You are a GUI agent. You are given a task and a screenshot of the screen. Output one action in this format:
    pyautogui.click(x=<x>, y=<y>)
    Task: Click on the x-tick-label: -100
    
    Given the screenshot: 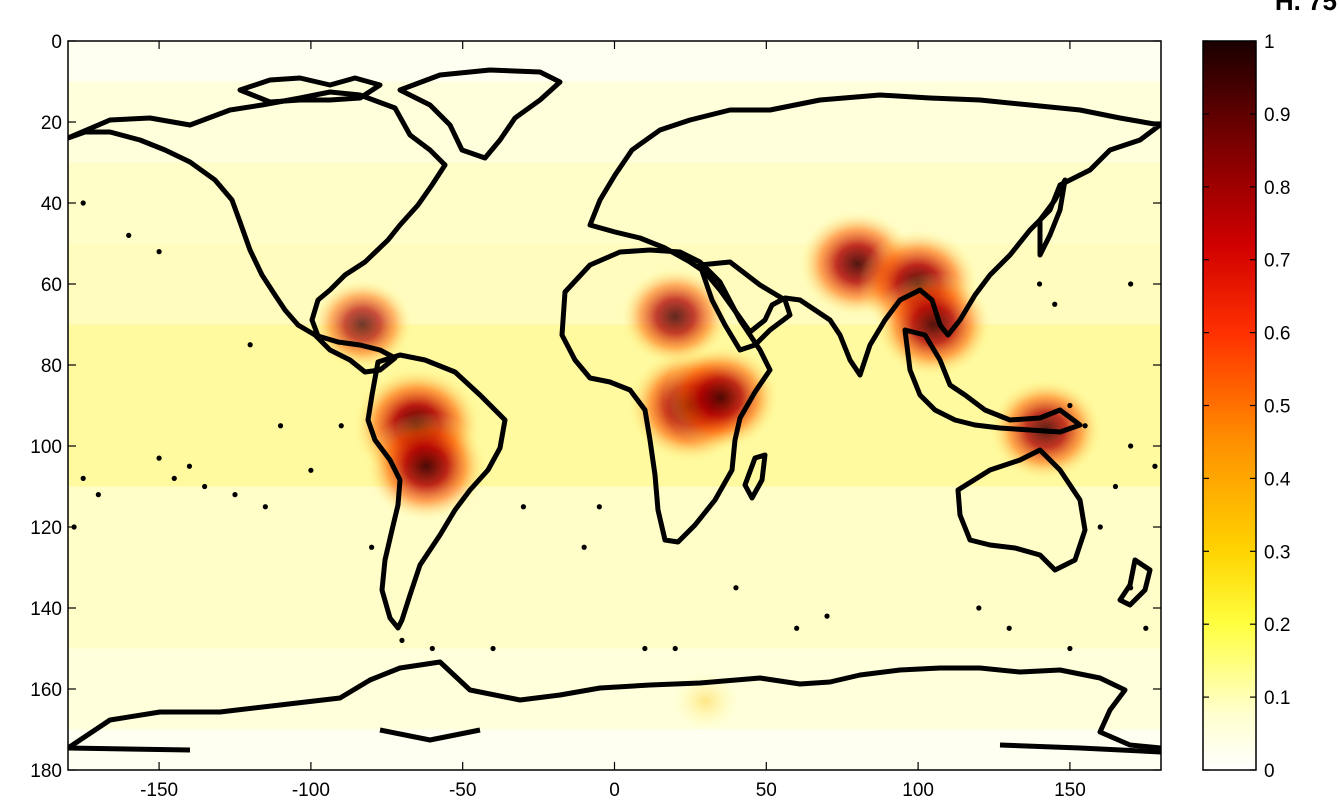 What is the action you would take?
    pyautogui.click(x=311, y=790)
    